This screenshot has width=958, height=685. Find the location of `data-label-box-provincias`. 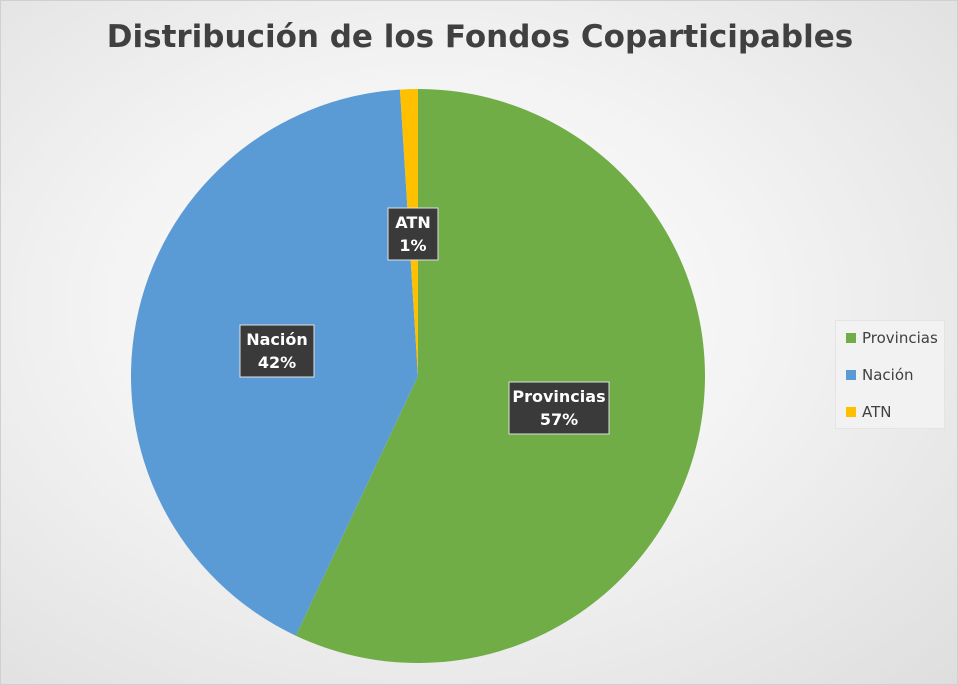

data-label-box-provincias is located at coordinates (559, 408).